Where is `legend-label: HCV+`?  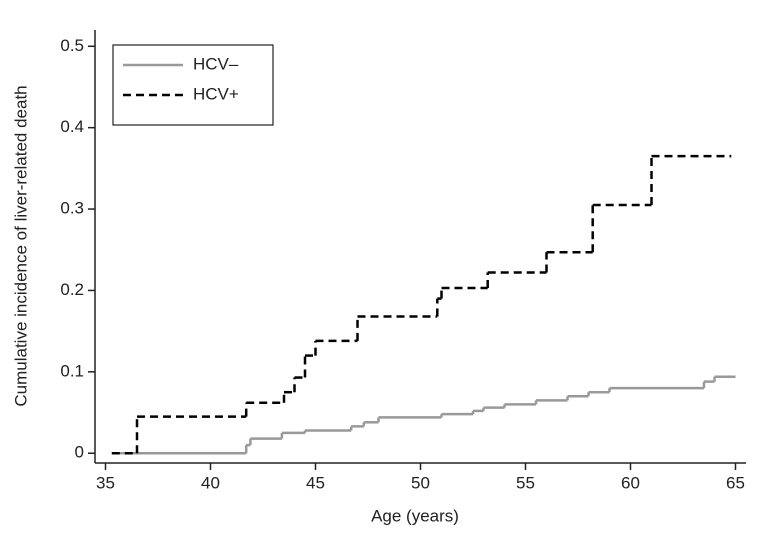 legend-label: HCV+ is located at coordinates (216, 93).